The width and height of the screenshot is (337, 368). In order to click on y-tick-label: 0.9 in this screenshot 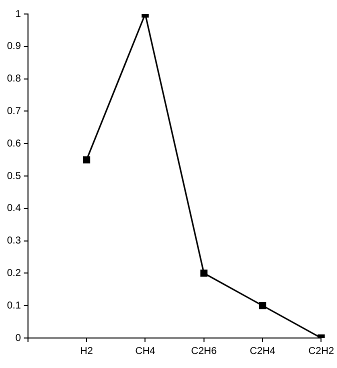, I will do `click(14, 46)`.